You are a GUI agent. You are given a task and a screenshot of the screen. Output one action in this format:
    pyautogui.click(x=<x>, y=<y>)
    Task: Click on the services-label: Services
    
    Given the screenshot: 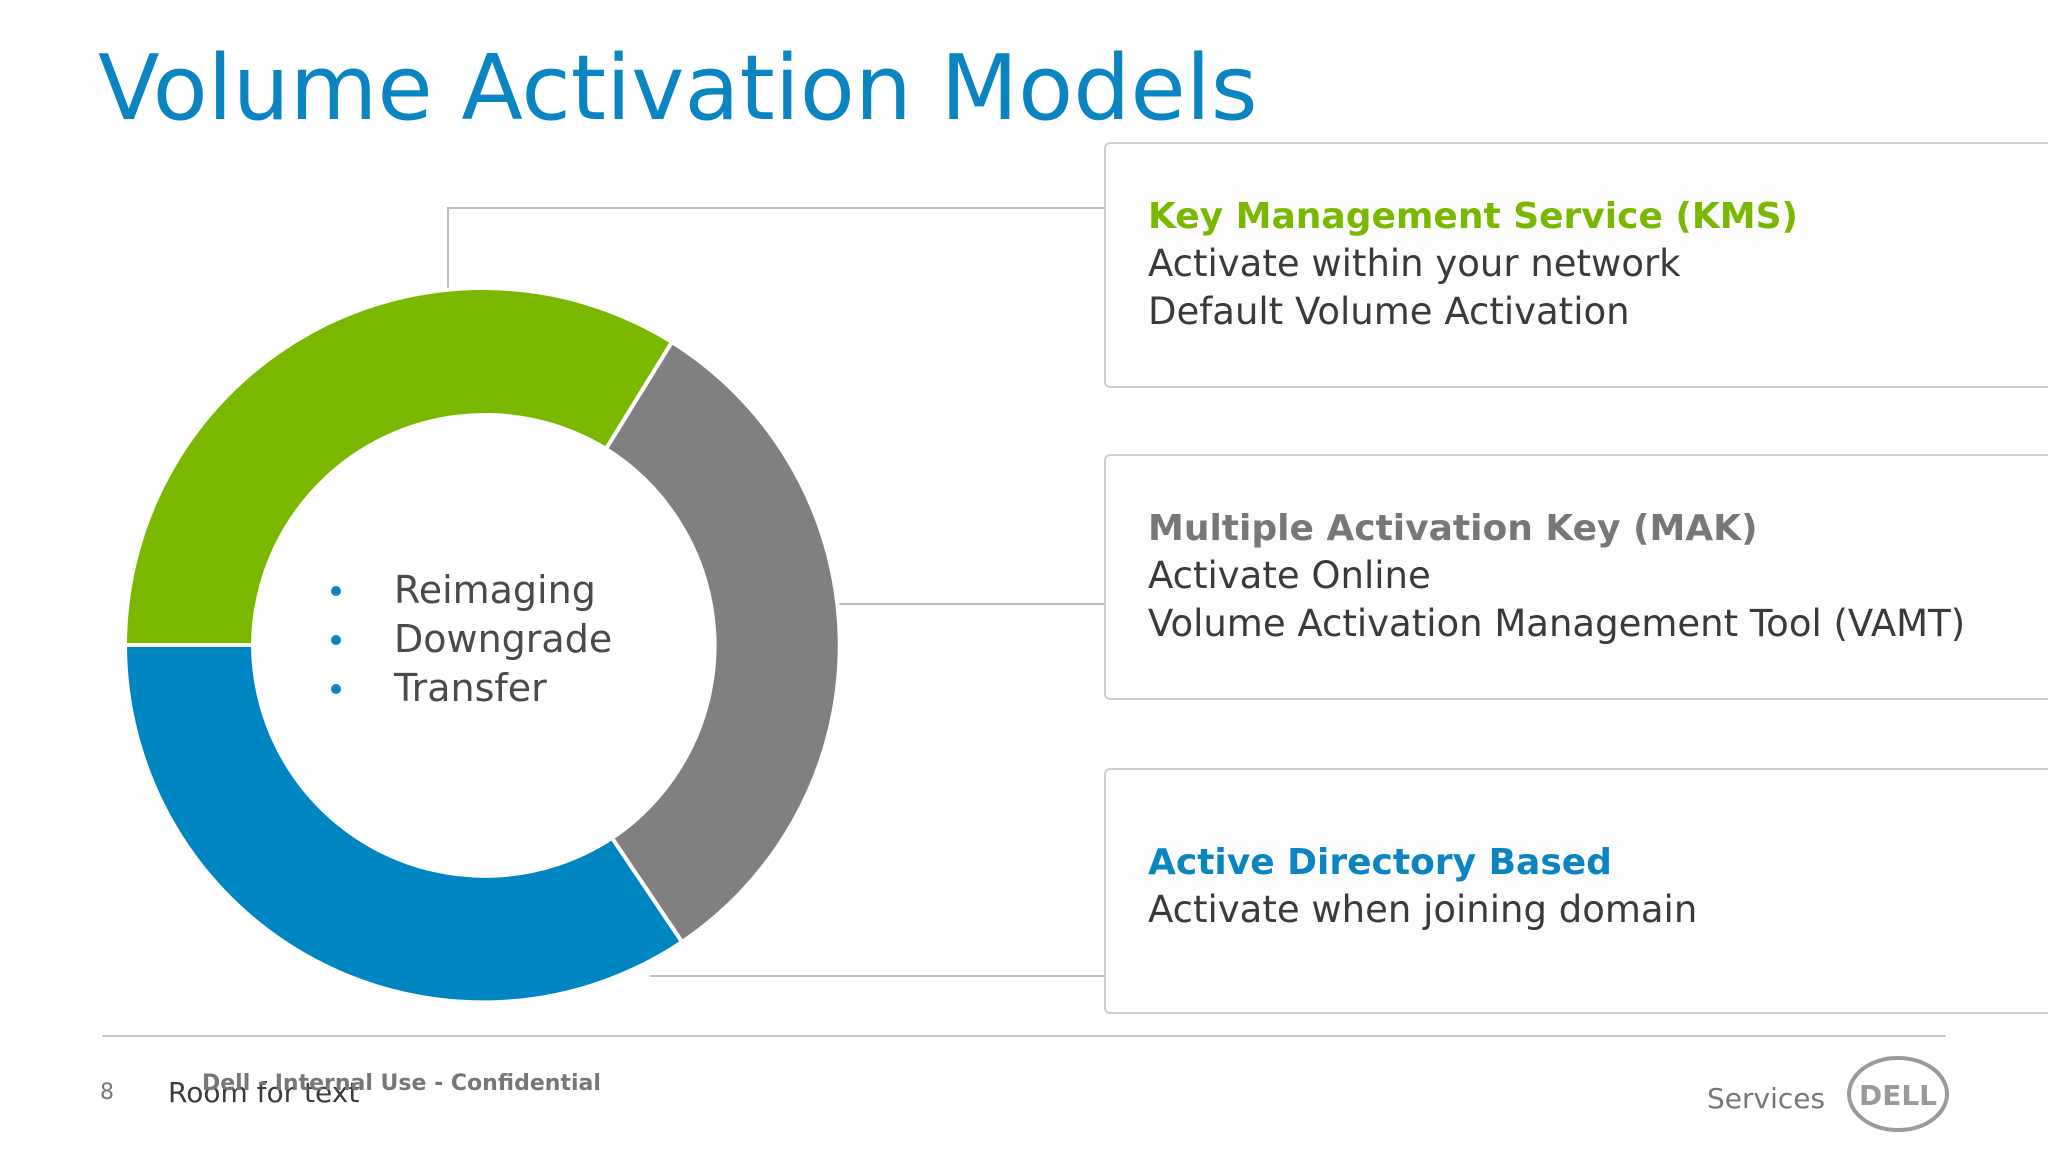 What is the action you would take?
    pyautogui.click(x=1766, y=1098)
    